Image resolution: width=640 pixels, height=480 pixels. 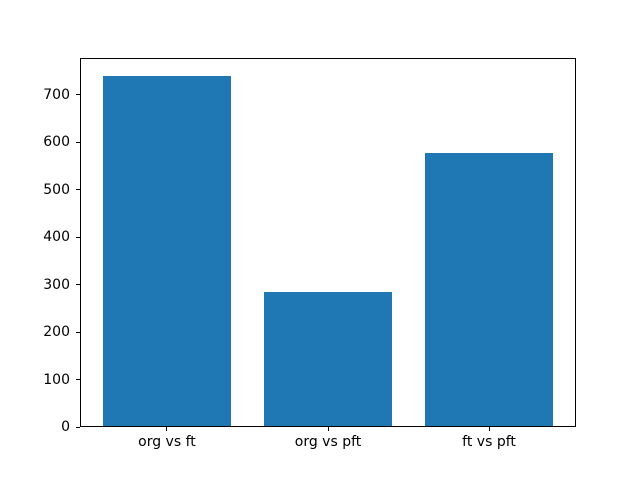 I want to click on bar-org-vs-ft, so click(x=167, y=251).